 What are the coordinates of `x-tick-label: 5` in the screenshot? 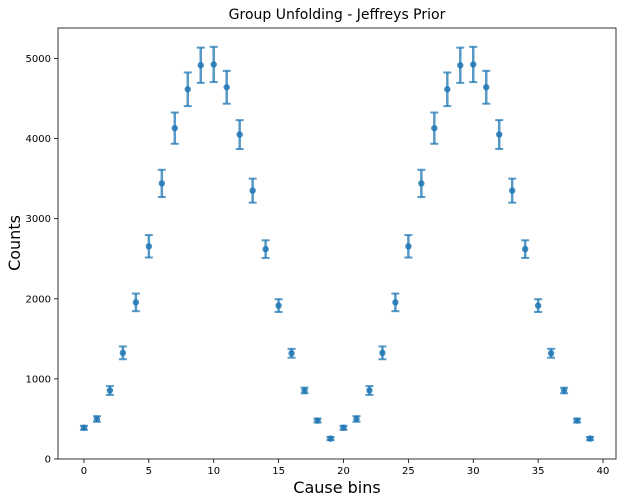 It's located at (149, 471).